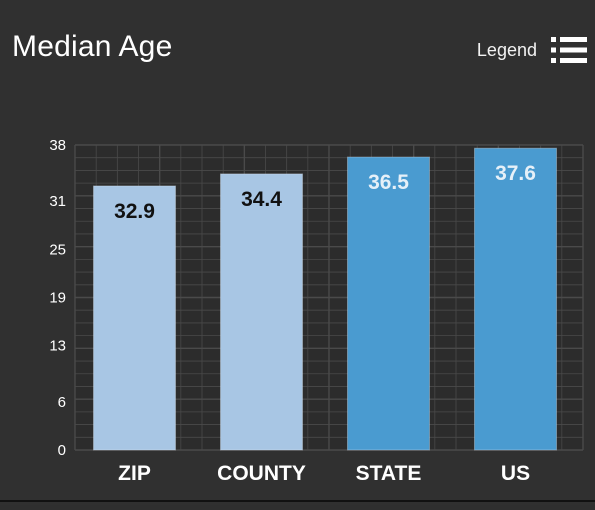 The width and height of the screenshot is (595, 510). Describe the element at coordinates (57, 298) in the screenshot. I see `y-tick-label: 19` at that location.